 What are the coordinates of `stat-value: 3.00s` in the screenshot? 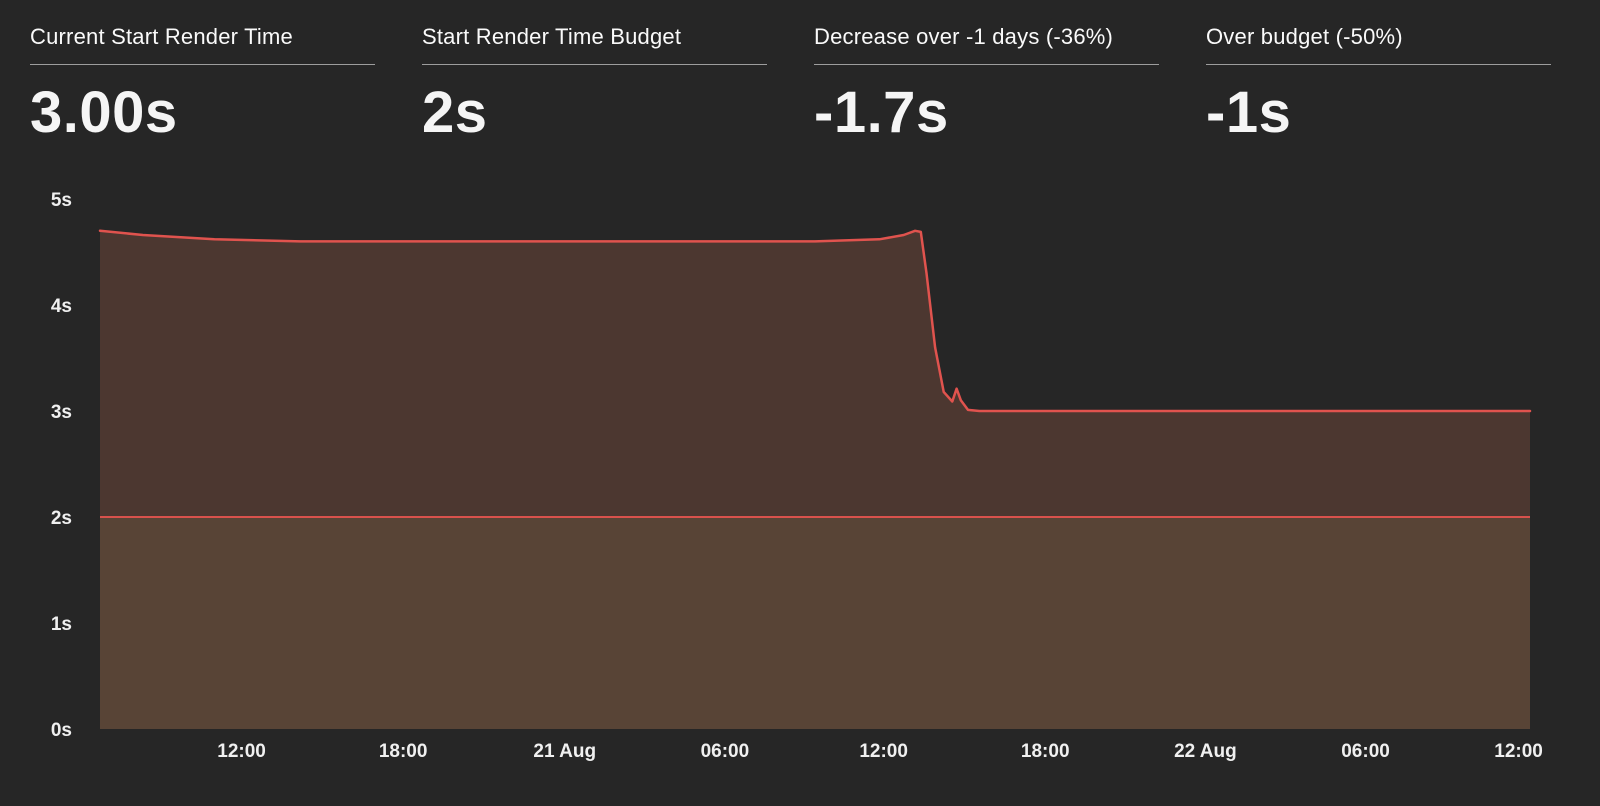 It's located at (104, 112).